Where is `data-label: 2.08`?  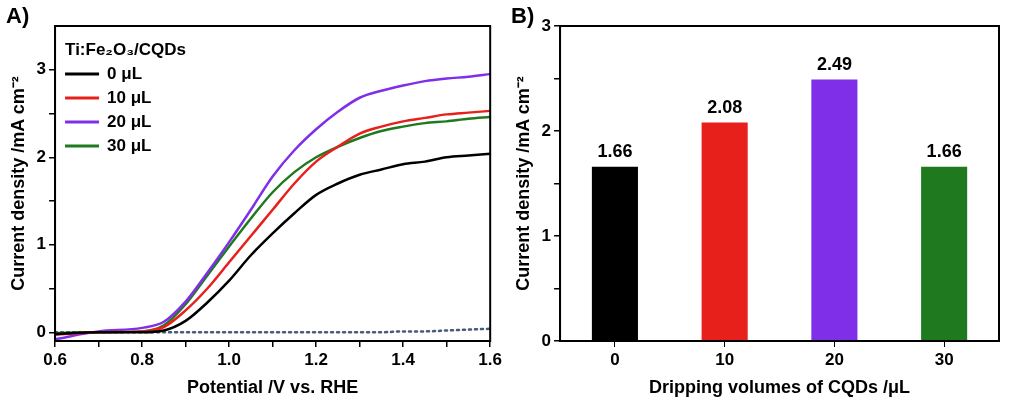
data-label: 2.08 is located at coordinates (725, 106).